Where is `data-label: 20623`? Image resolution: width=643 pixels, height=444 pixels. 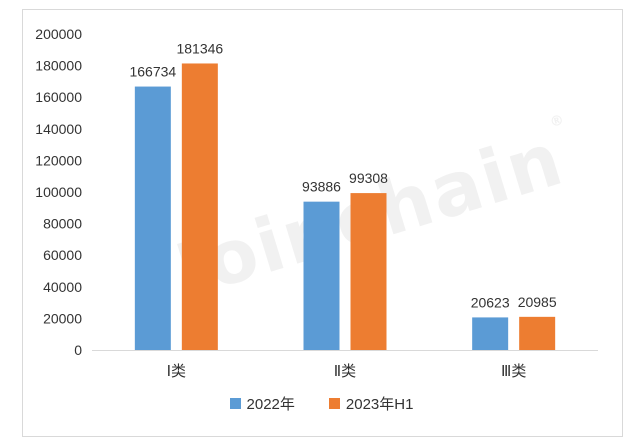 data-label: 20623 is located at coordinates (490, 302).